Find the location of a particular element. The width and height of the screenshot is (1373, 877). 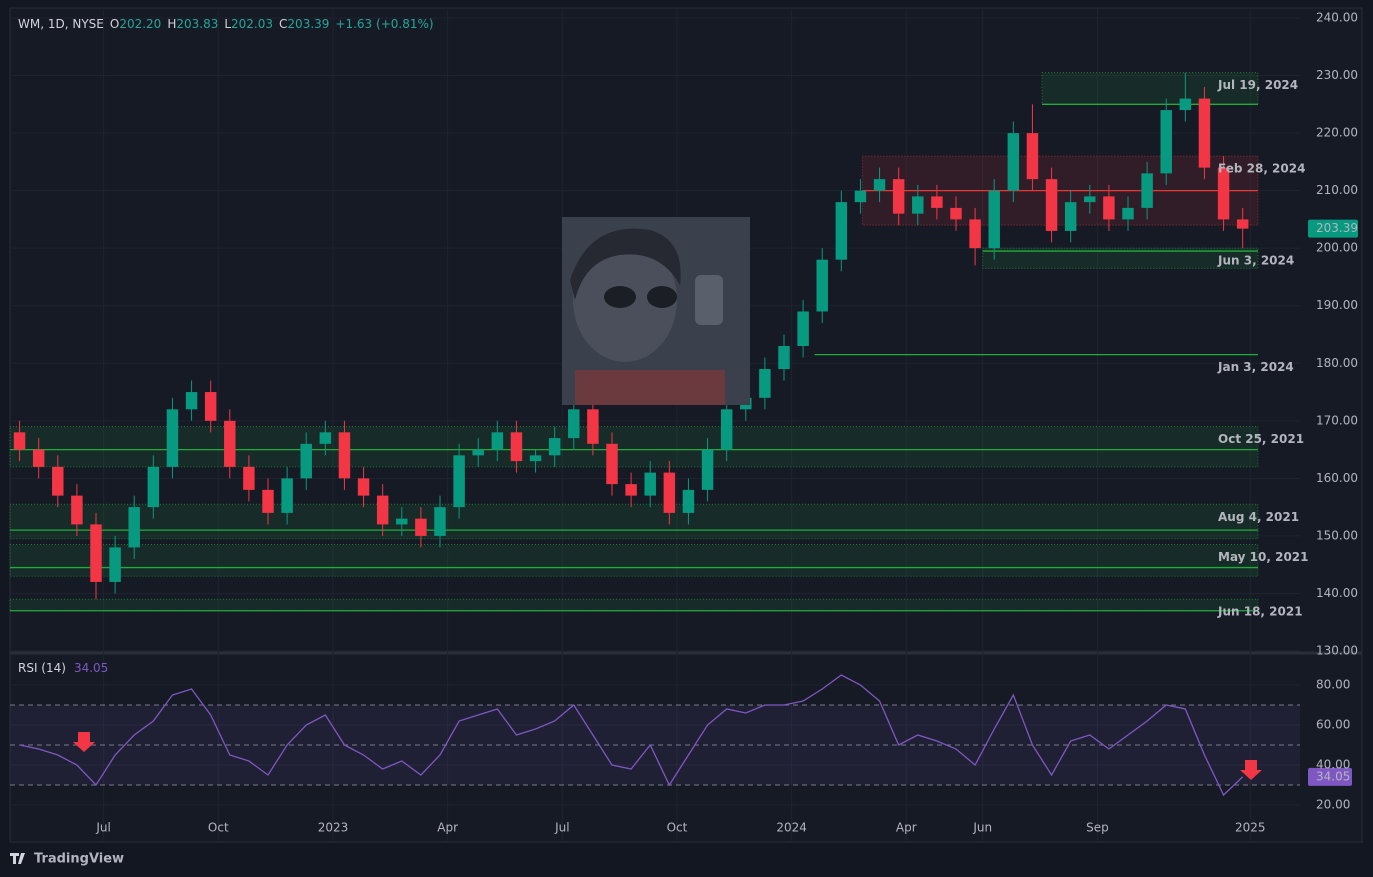

zone-label: Feb 28, 2024 is located at coordinates (1261, 169).